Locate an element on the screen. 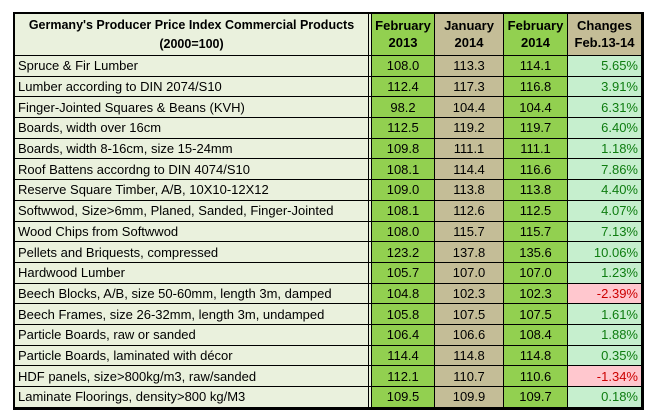 This screenshot has width=660, height=420. feb-2013-value: 112.5 is located at coordinates (403, 128).